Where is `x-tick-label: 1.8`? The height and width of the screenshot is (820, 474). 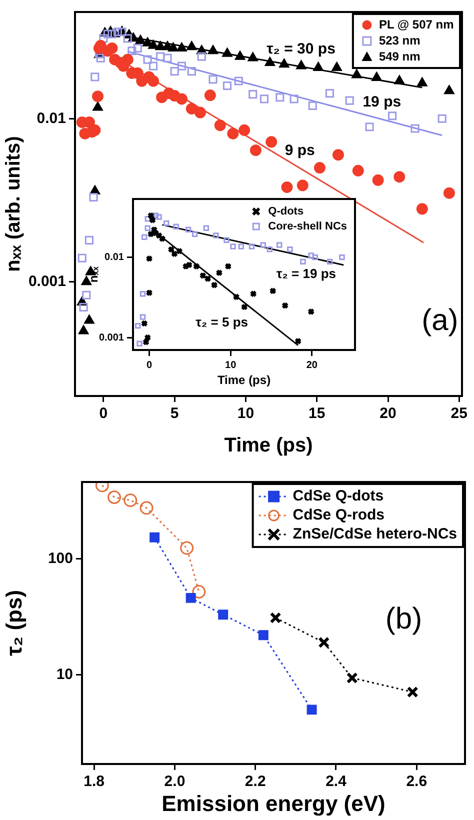
x-tick-label: 1.8 is located at coordinates (94, 781).